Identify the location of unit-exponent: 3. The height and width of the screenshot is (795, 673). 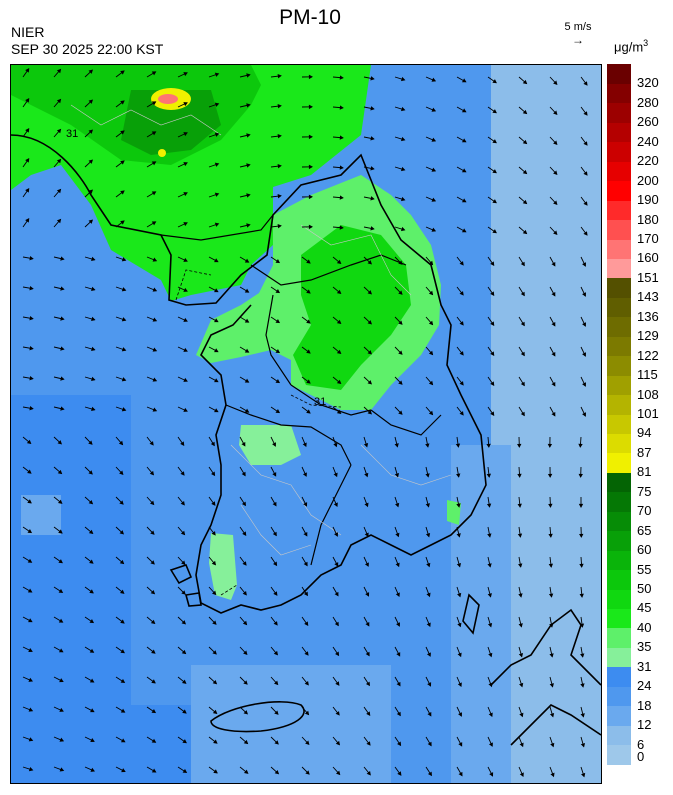
(646, 43).